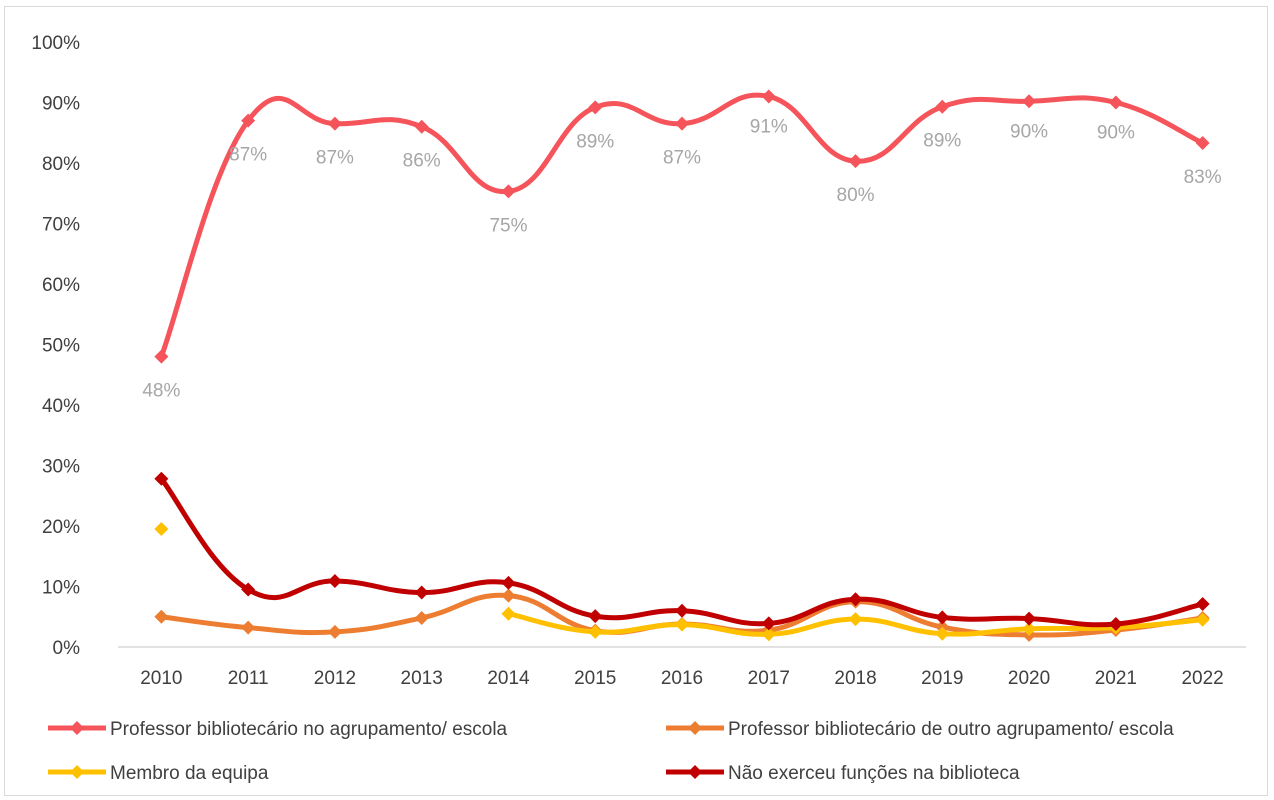  I want to click on data-label: 91%, so click(769, 126).